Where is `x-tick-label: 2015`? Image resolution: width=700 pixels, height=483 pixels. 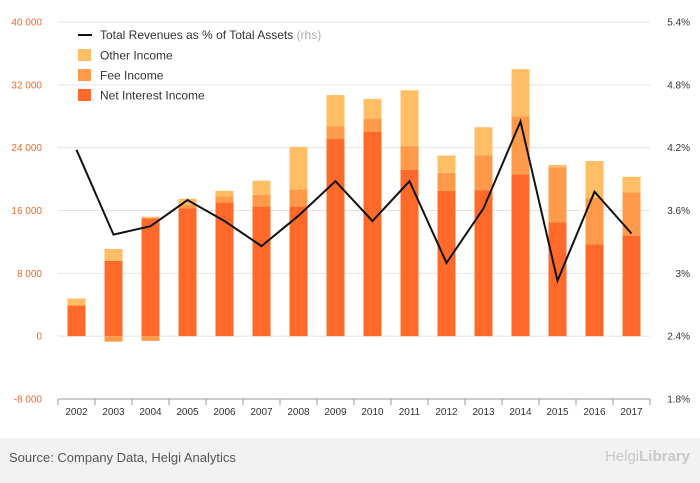
x-tick-label: 2015 is located at coordinates (557, 412).